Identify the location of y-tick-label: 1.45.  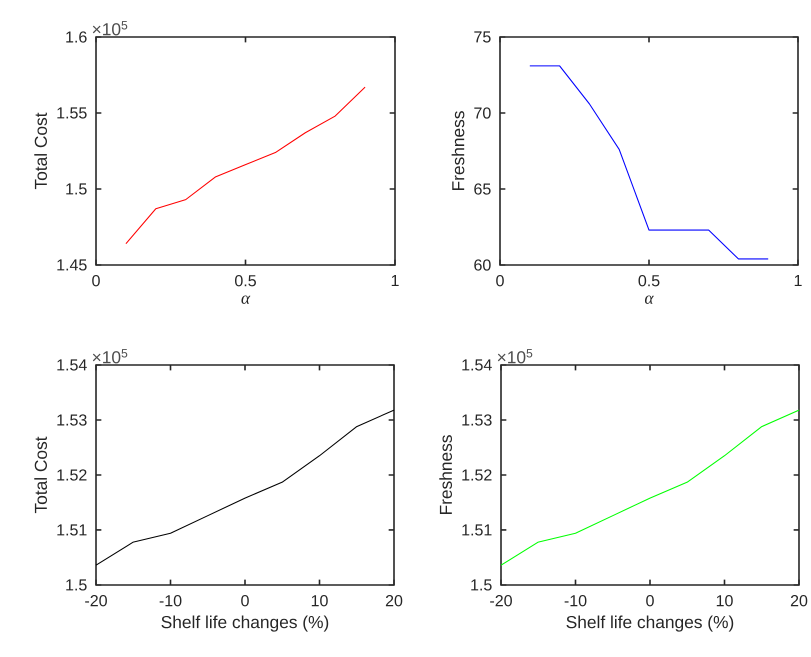
(72, 265).